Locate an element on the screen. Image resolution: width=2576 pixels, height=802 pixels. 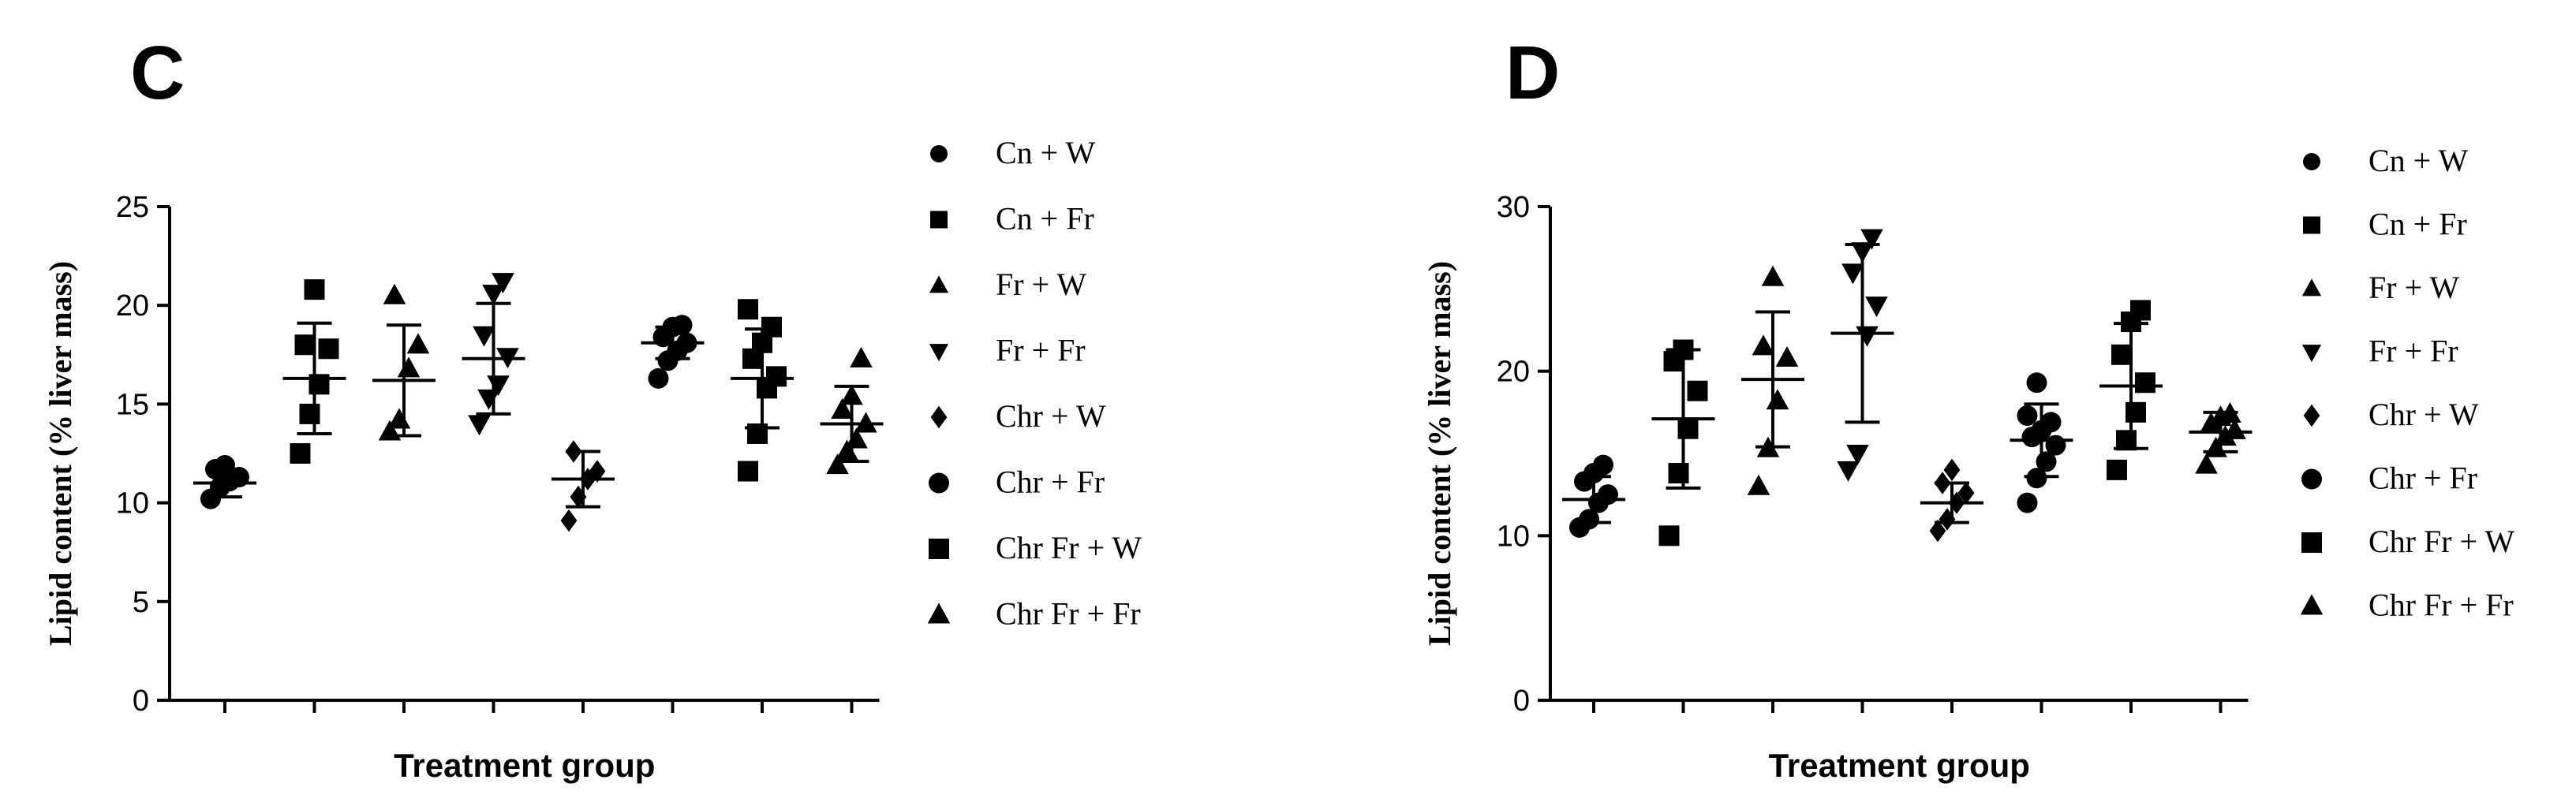
y-tick-label: 25 is located at coordinates (132, 207).